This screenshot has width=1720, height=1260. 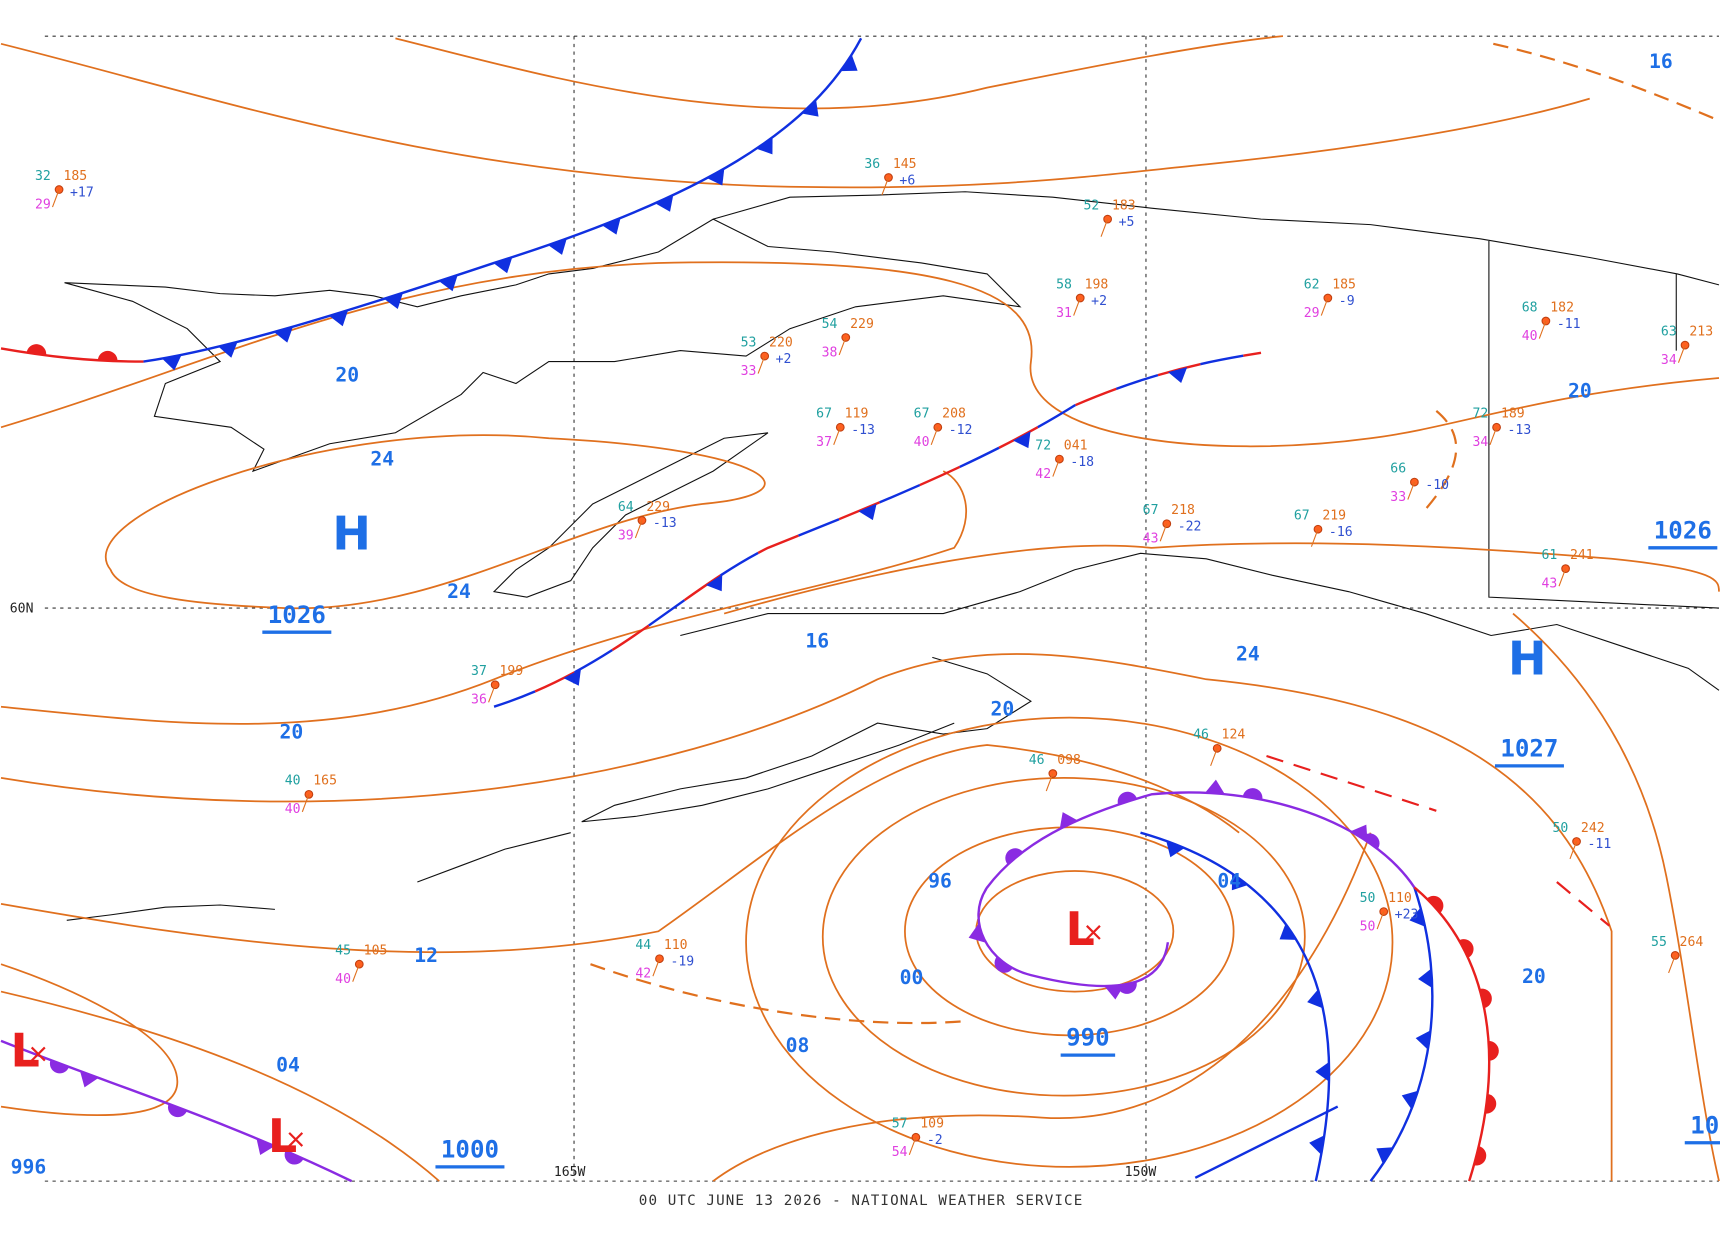 I want to click on peninsula, so click(x=806, y=739).